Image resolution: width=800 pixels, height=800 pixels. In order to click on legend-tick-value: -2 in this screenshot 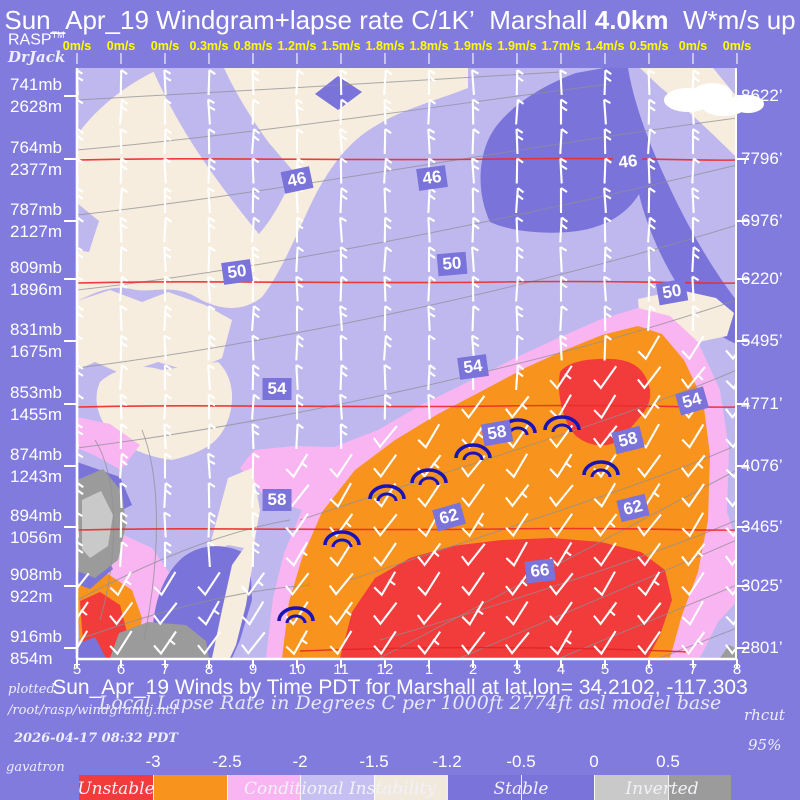, I will do `click(300, 761)`.